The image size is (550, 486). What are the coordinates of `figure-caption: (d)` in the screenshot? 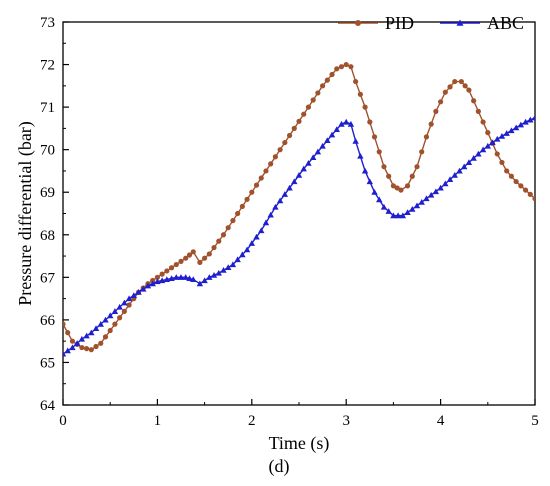 It's located at (279, 466).